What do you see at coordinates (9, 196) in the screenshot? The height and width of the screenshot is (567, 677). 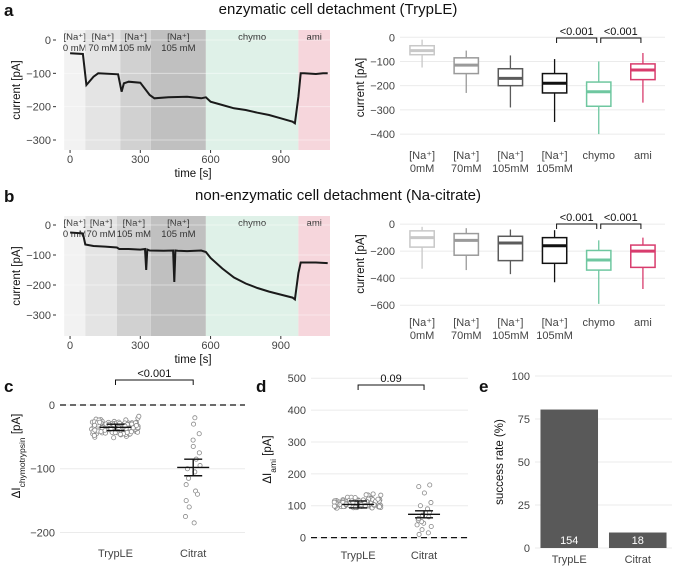 I see `panel-label-b: b` at bounding box center [9, 196].